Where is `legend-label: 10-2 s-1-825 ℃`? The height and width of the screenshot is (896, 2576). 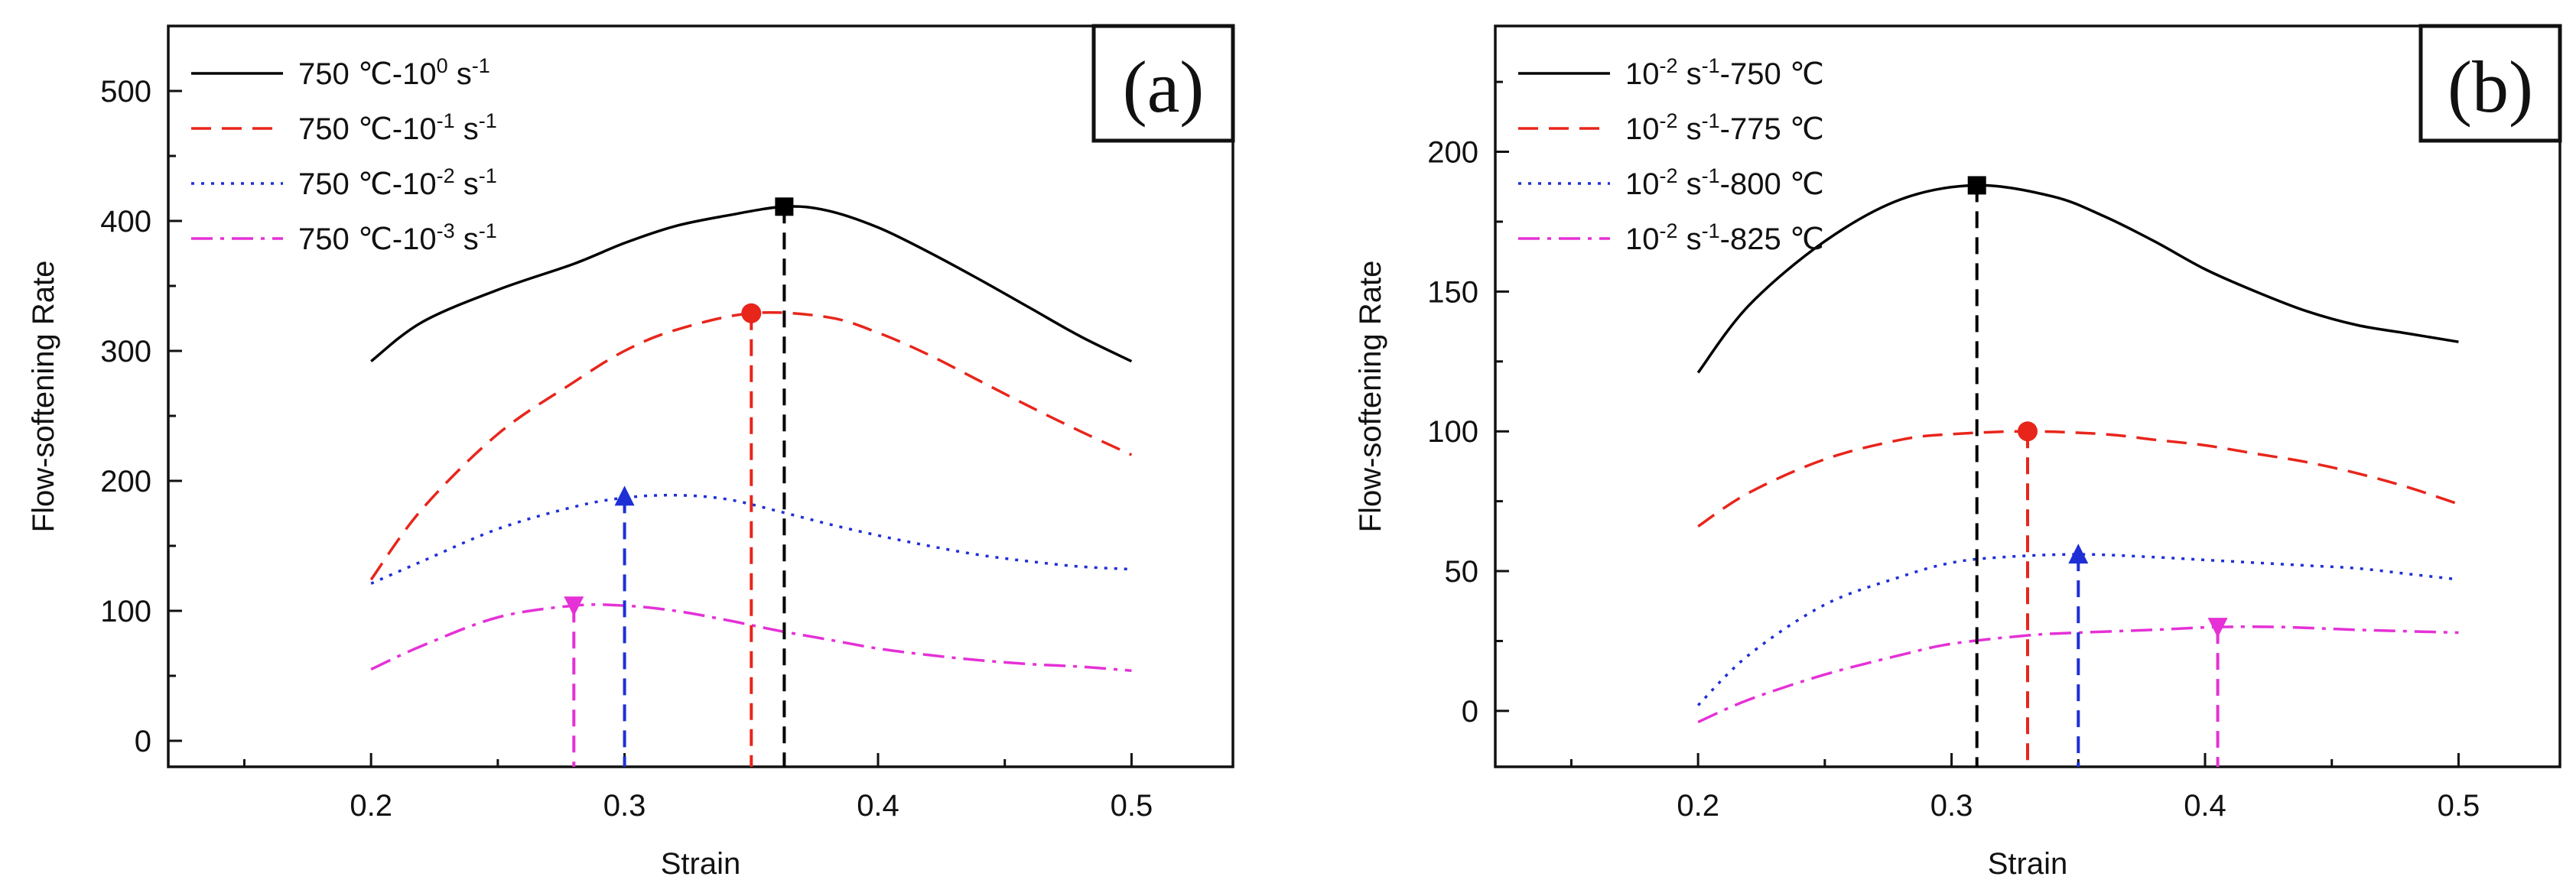
legend-label: 10-2 s-1-825 ℃ is located at coordinates (1724, 237).